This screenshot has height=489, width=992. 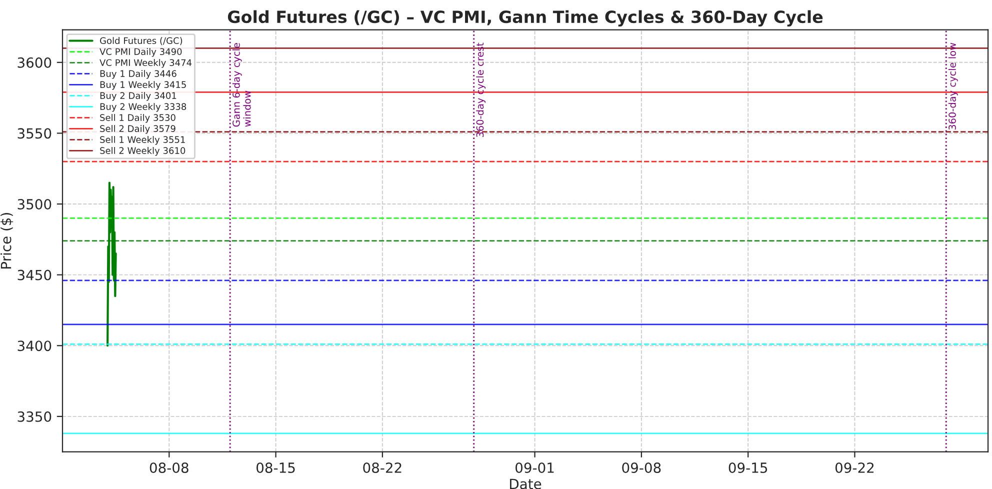 What do you see at coordinates (535, 468) in the screenshot?
I see `x-tick-label: 09-01` at bounding box center [535, 468].